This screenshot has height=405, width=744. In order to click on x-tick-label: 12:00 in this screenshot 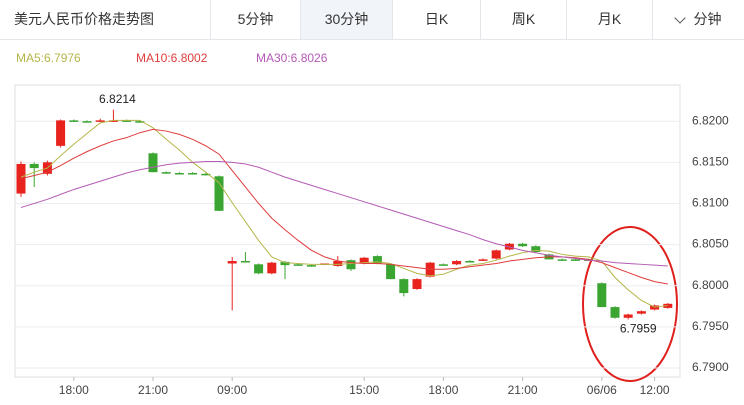, I will do `click(655, 390)`.